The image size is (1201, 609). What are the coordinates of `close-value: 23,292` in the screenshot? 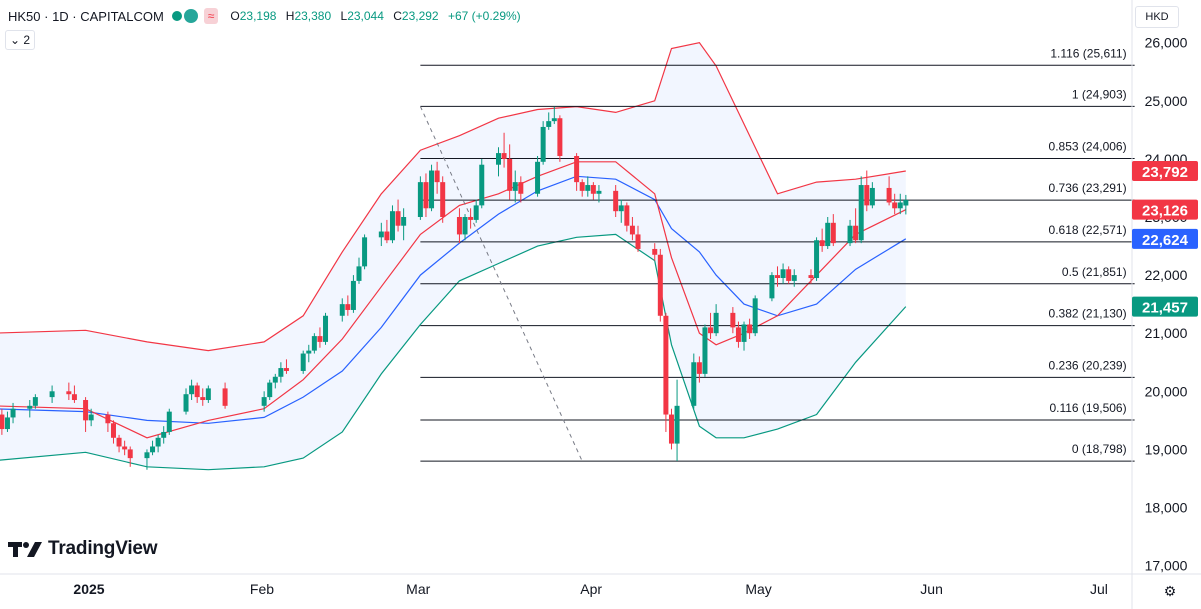 It's located at (420, 16).